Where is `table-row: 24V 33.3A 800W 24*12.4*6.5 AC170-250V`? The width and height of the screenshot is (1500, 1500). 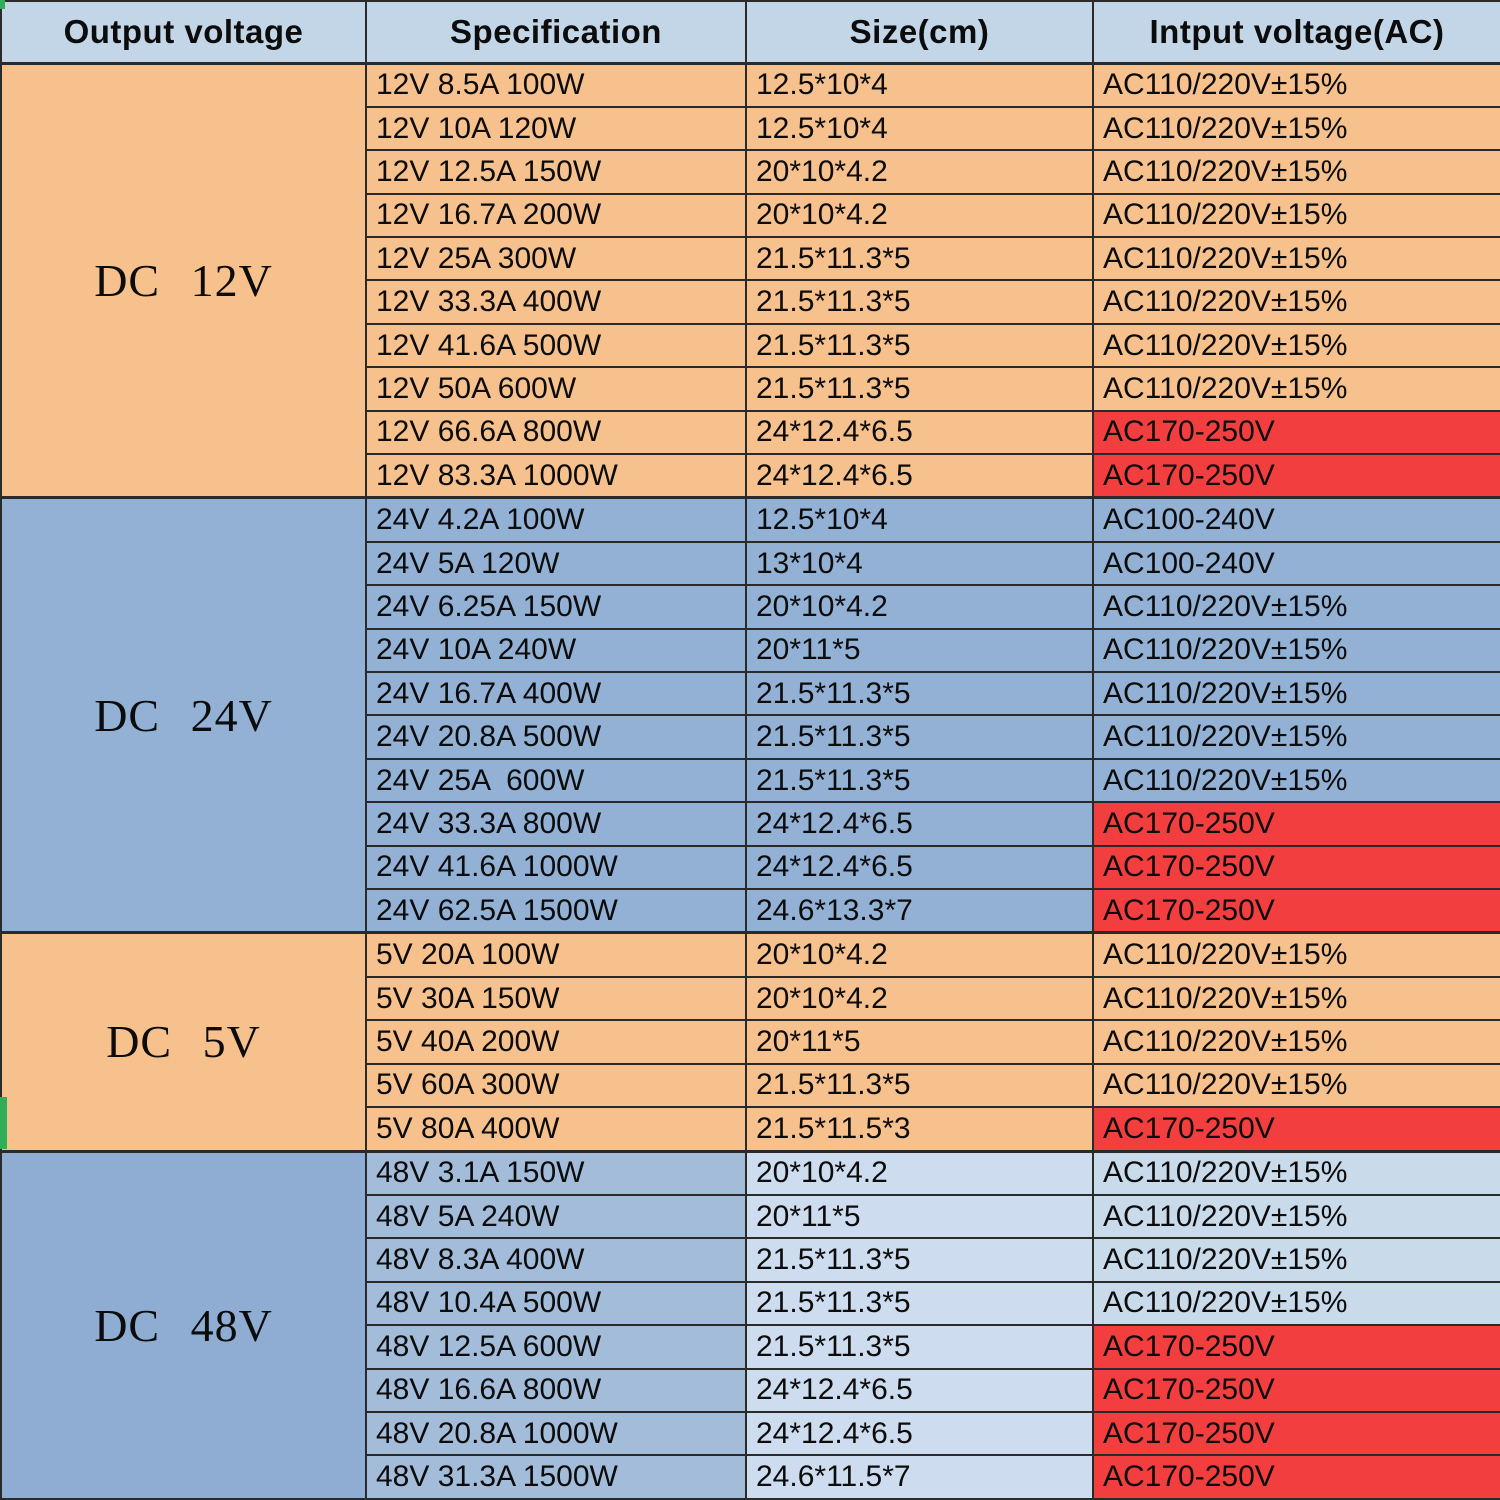
table-row: 24V 33.3A 800W 24*12.4*6.5 AC170-250V is located at coordinates (750, 824).